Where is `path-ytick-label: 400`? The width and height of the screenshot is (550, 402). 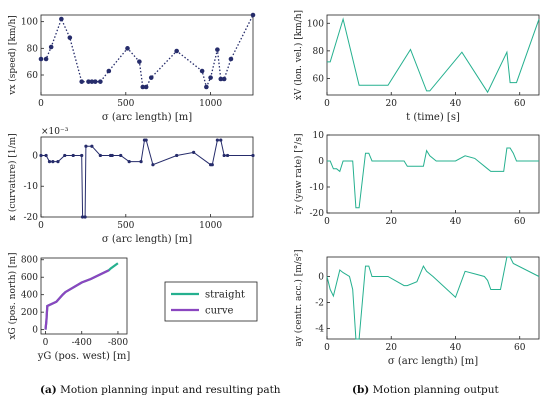
path-ytick-label: 400 is located at coordinates (29, 296).